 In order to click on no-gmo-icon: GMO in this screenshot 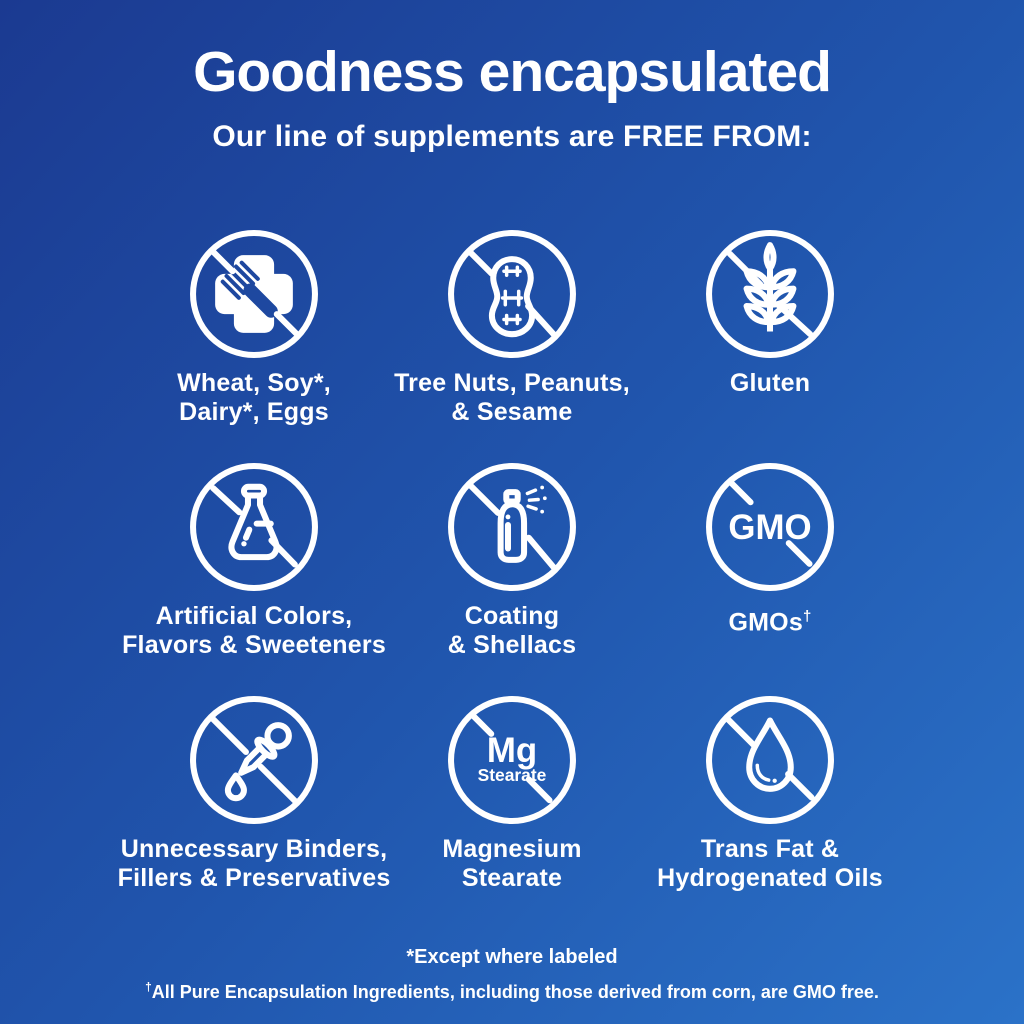, I will do `click(770, 527)`.